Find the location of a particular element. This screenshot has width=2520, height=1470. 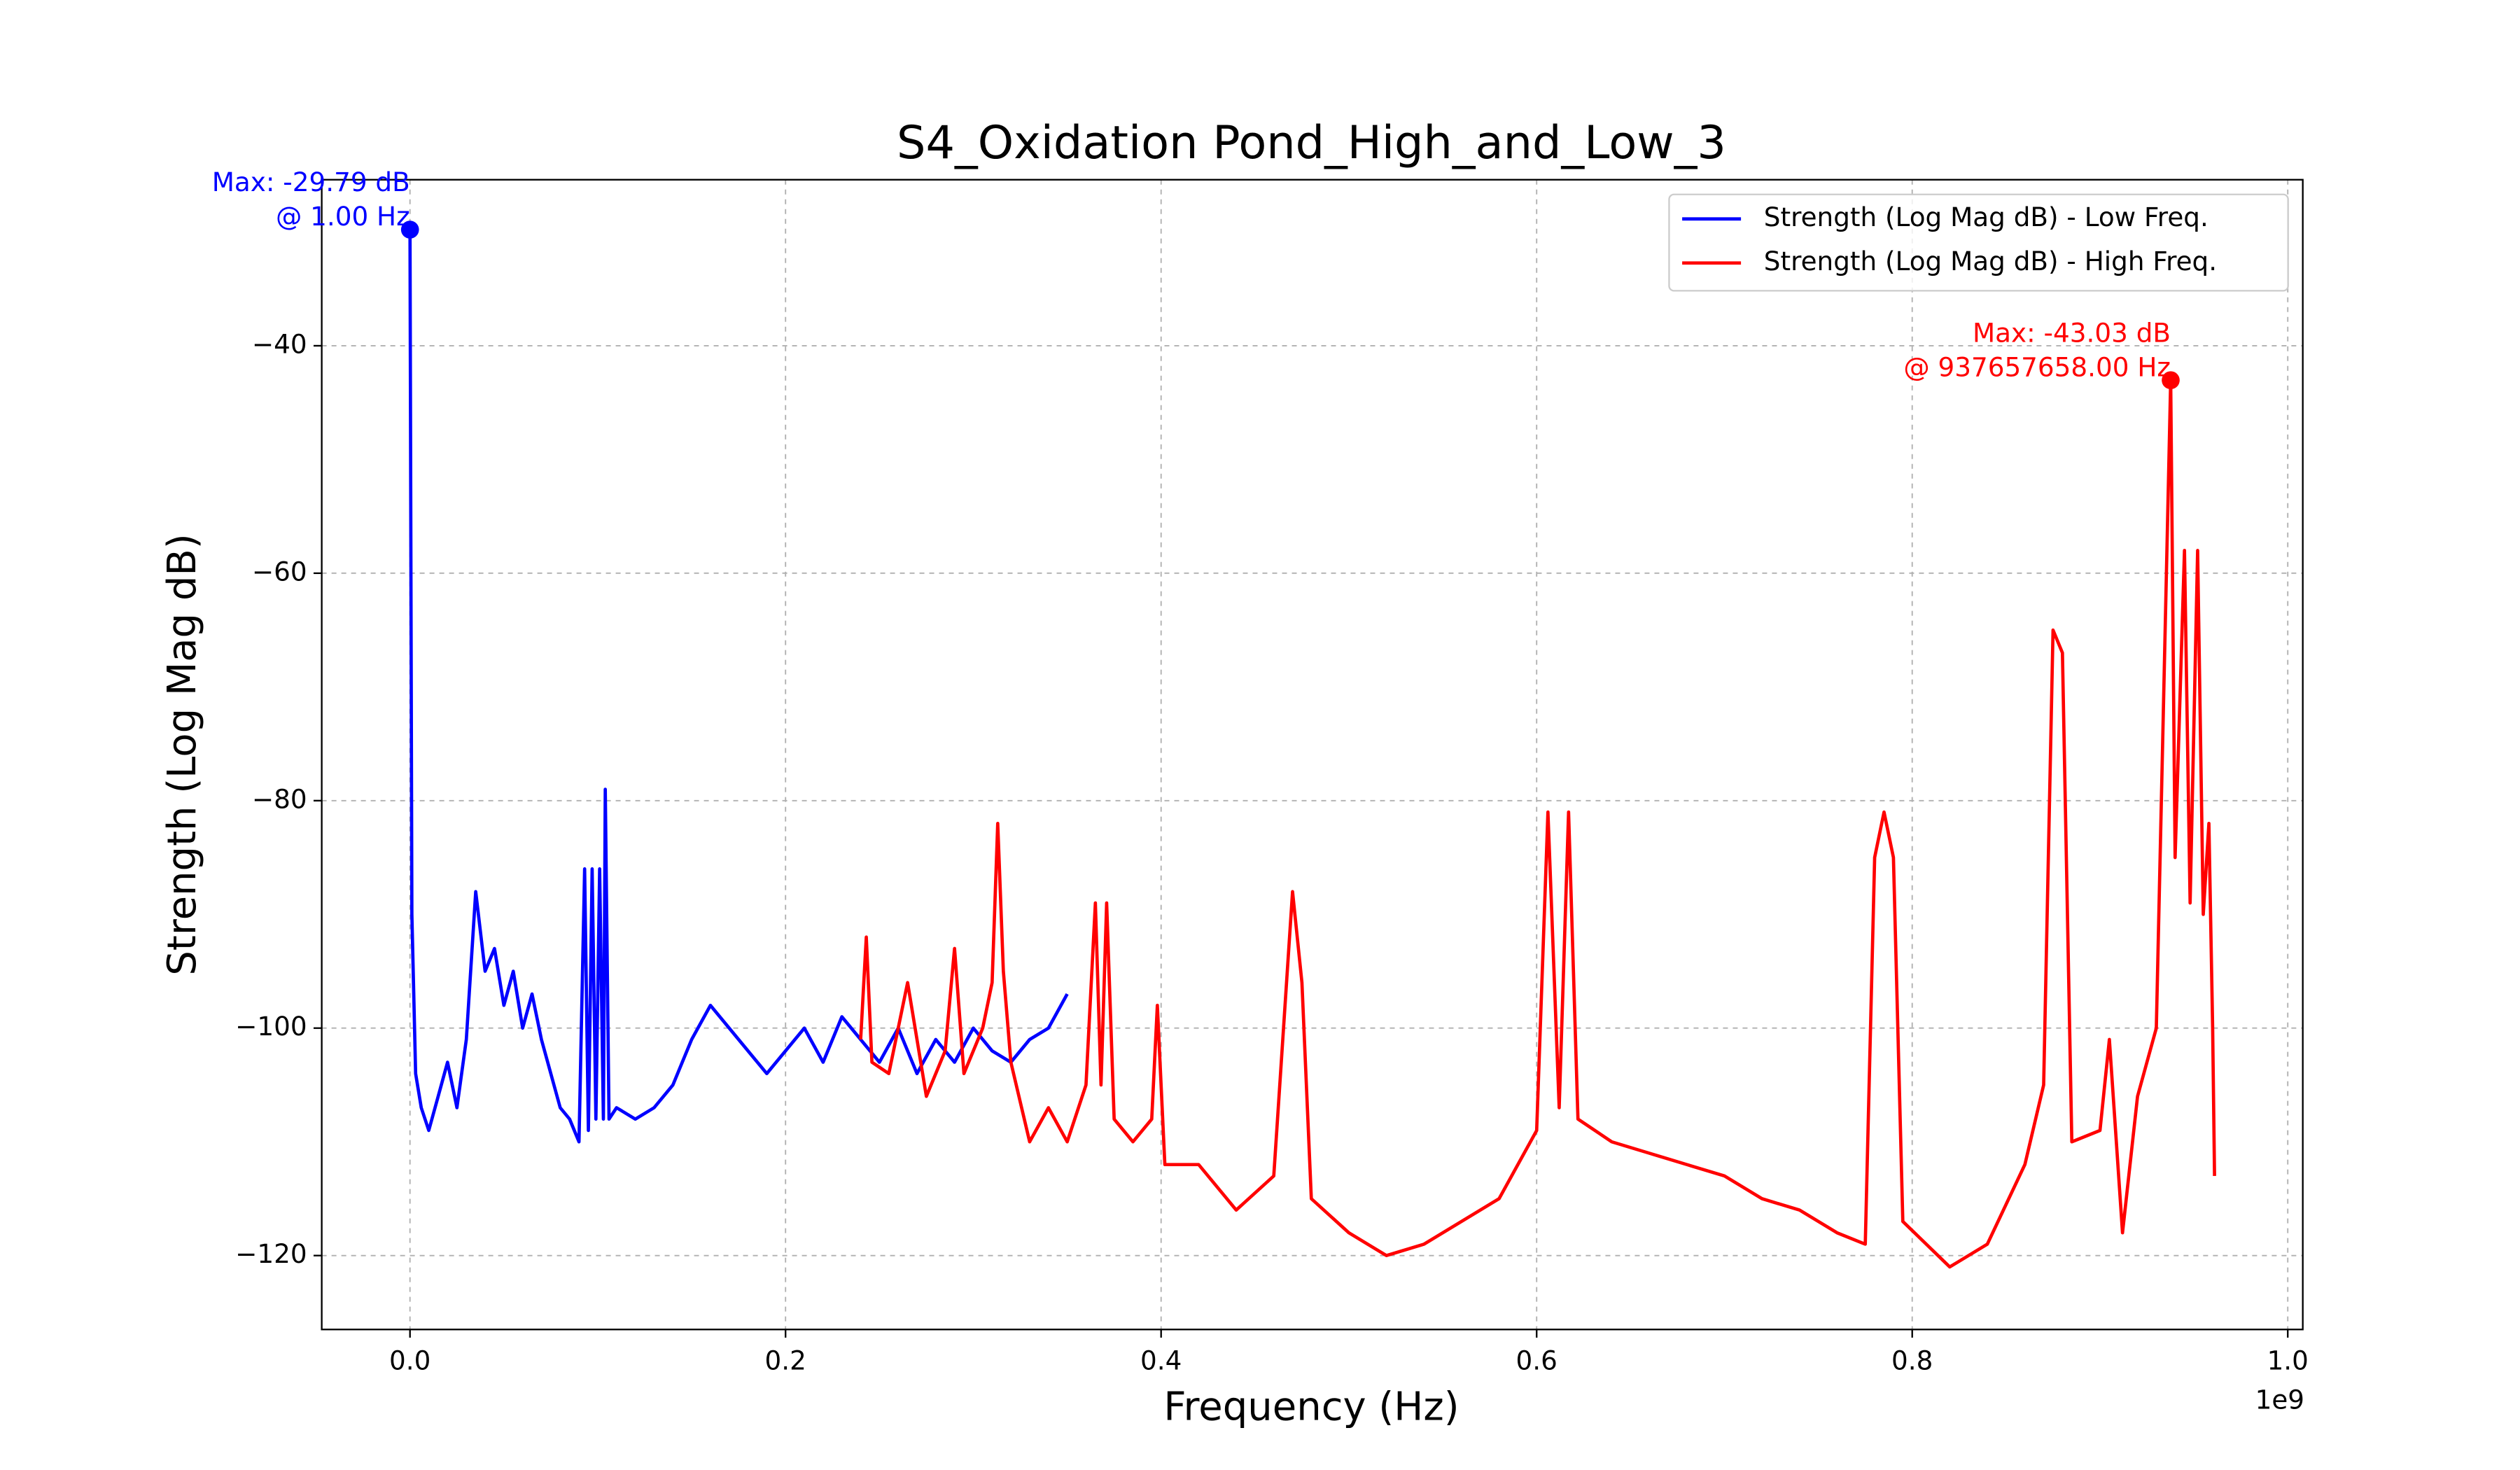

y-tick-label: −100 is located at coordinates (271, 1026).